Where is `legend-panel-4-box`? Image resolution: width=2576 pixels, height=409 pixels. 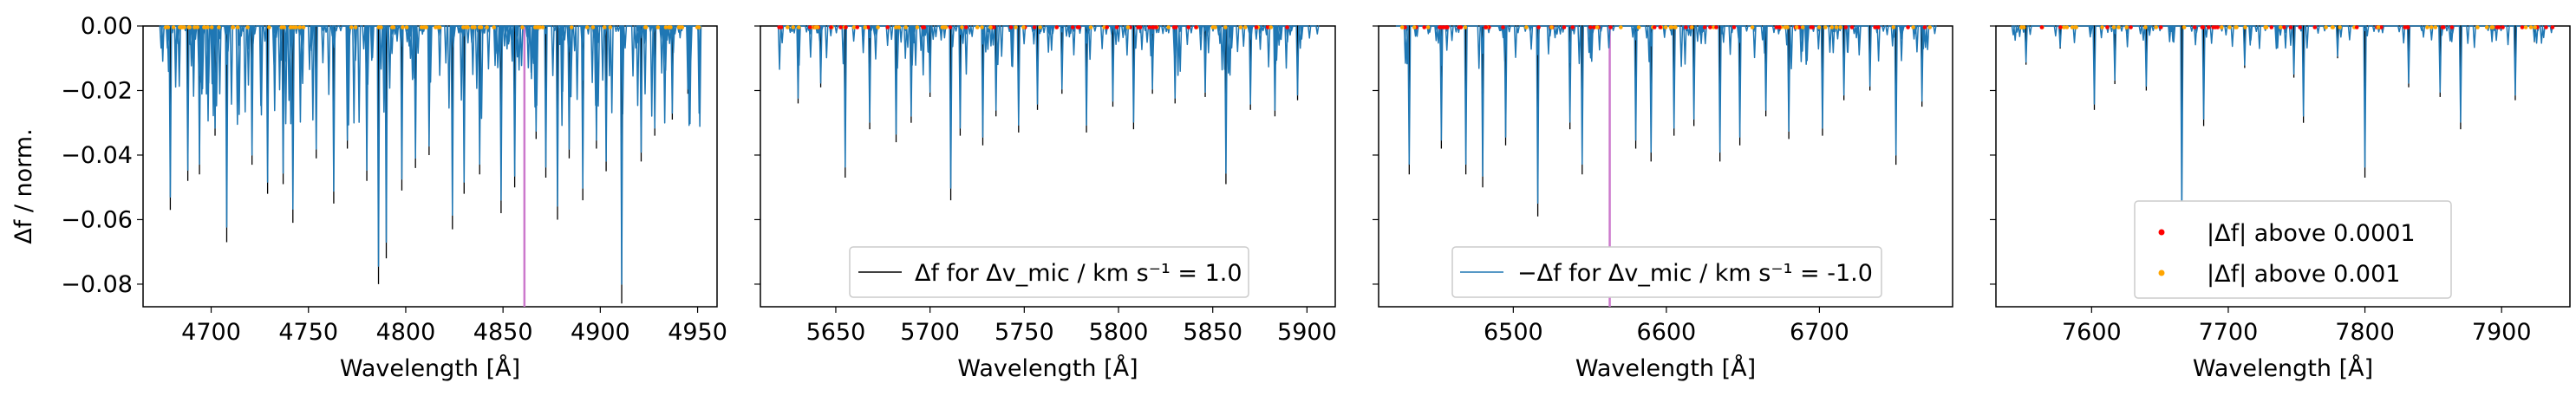 legend-panel-4-box is located at coordinates (2293, 249).